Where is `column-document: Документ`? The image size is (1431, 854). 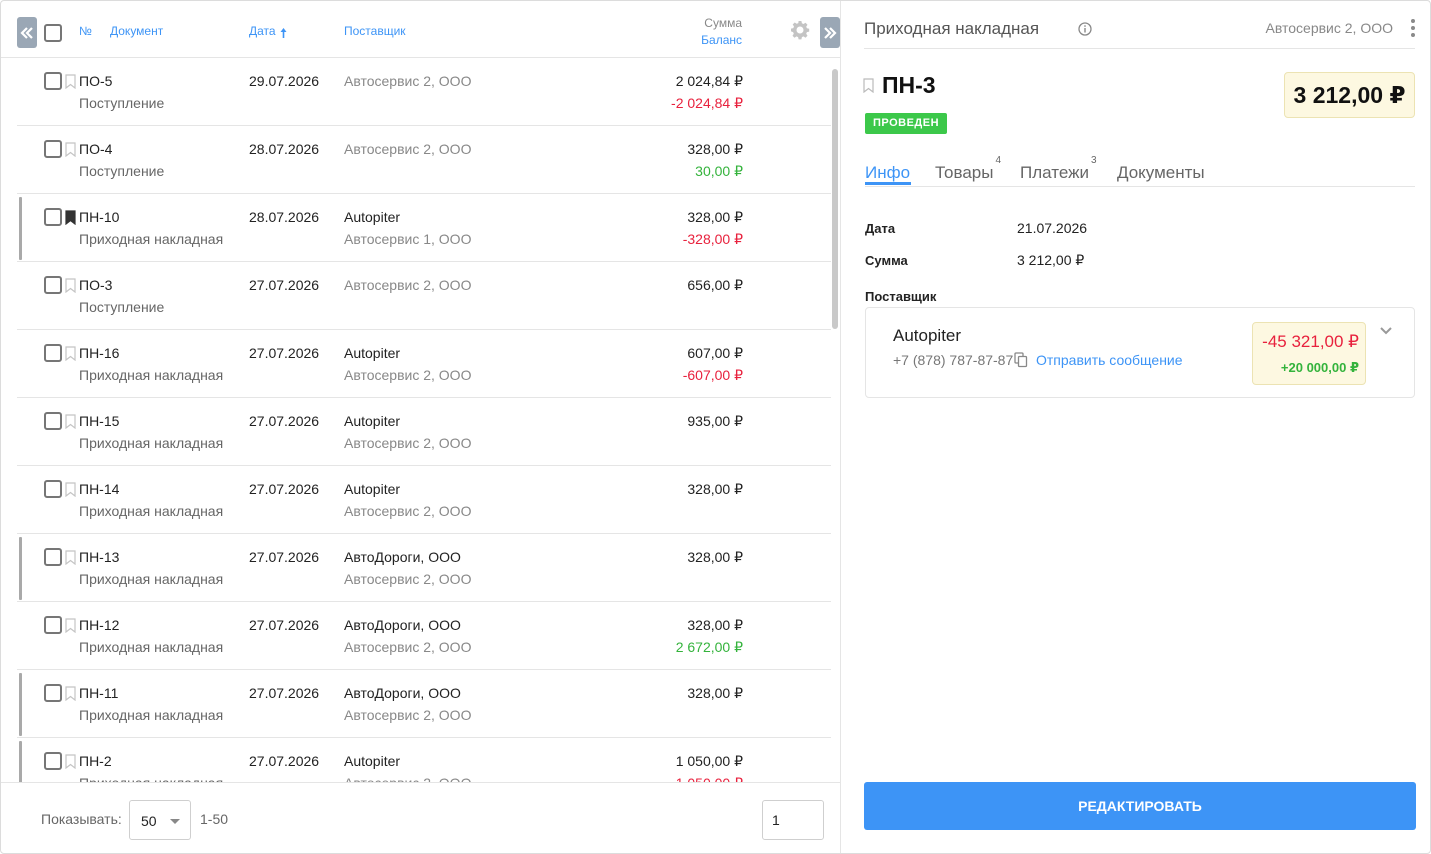
column-document: Документ is located at coordinates (137, 31).